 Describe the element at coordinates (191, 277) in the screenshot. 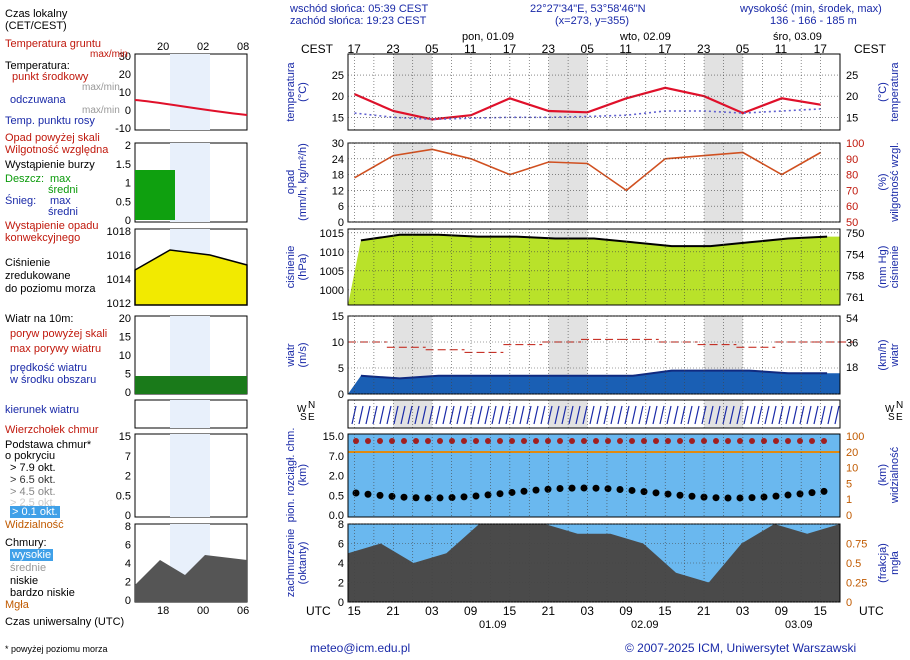

I see `mini-pressure` at that location.